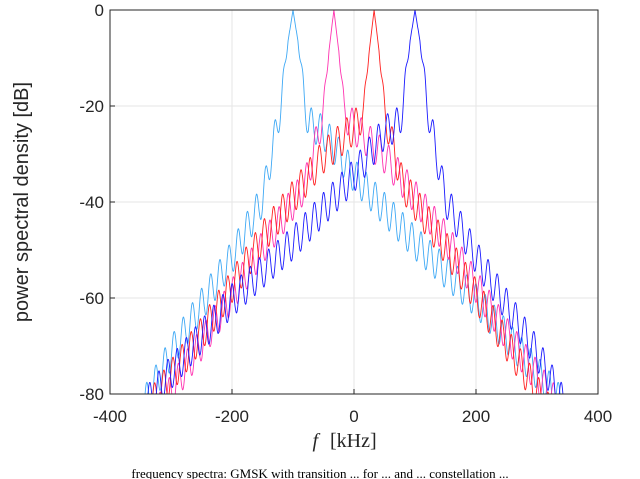  Describe the element at coordinates (353, 441) in the screenshot. I see `x-axis-unit: [kHz]` at that location.